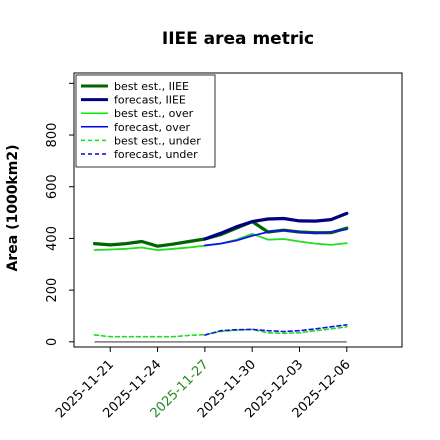 This screenshot has width=440, height=440. Describe the element at coordinates (238, 39) in the screenshot. I see `chart-title: IIEE area metric` at that location.